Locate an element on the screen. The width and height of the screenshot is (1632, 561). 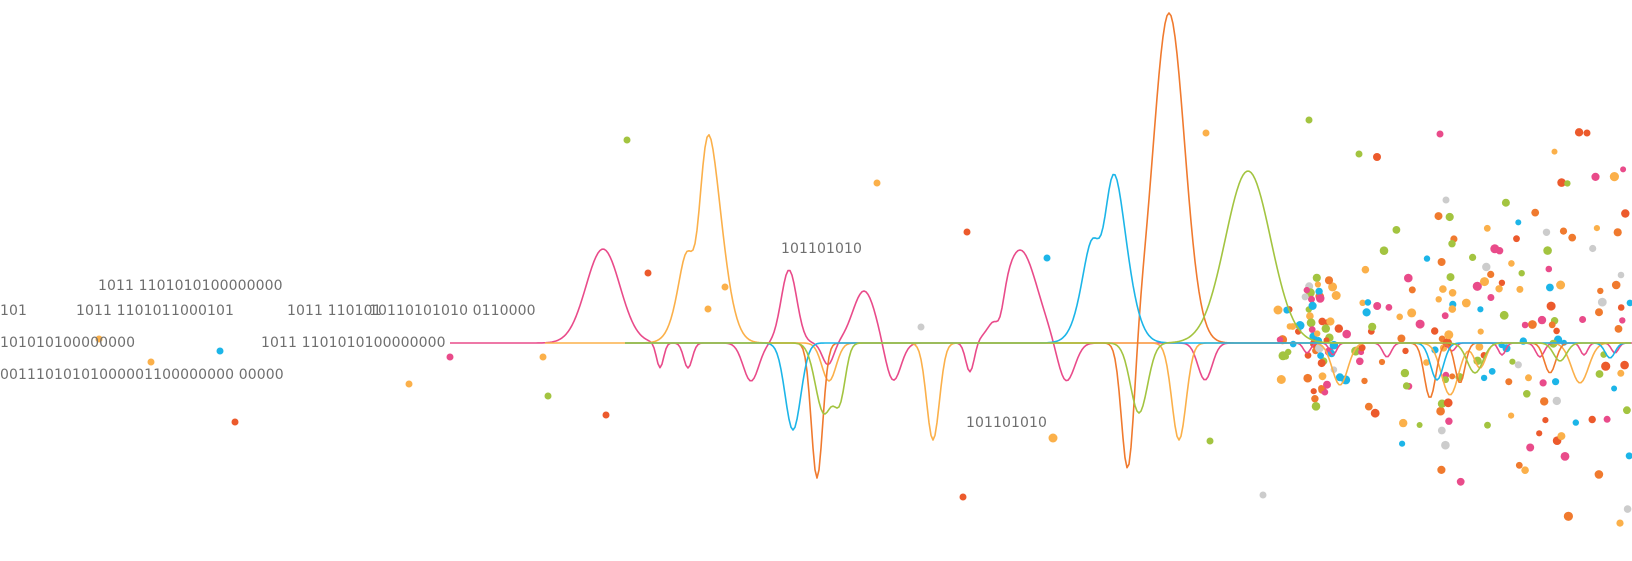
binary-label-row3-a: 101010100000000 is located at coordinates (68, 343).